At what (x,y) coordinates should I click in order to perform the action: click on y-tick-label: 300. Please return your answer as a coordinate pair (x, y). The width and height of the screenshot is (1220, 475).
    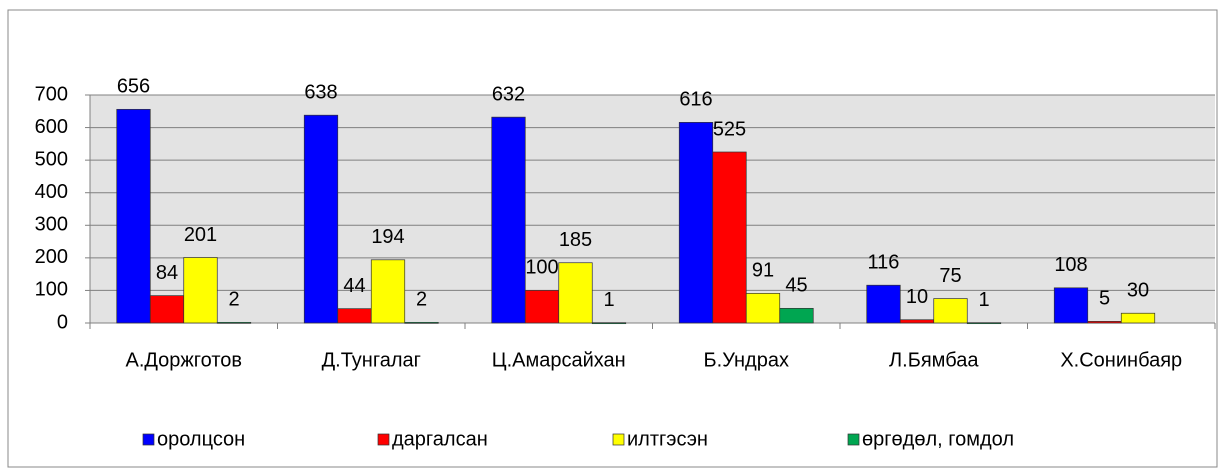
    Looking at the image, I should click on (51, 225).